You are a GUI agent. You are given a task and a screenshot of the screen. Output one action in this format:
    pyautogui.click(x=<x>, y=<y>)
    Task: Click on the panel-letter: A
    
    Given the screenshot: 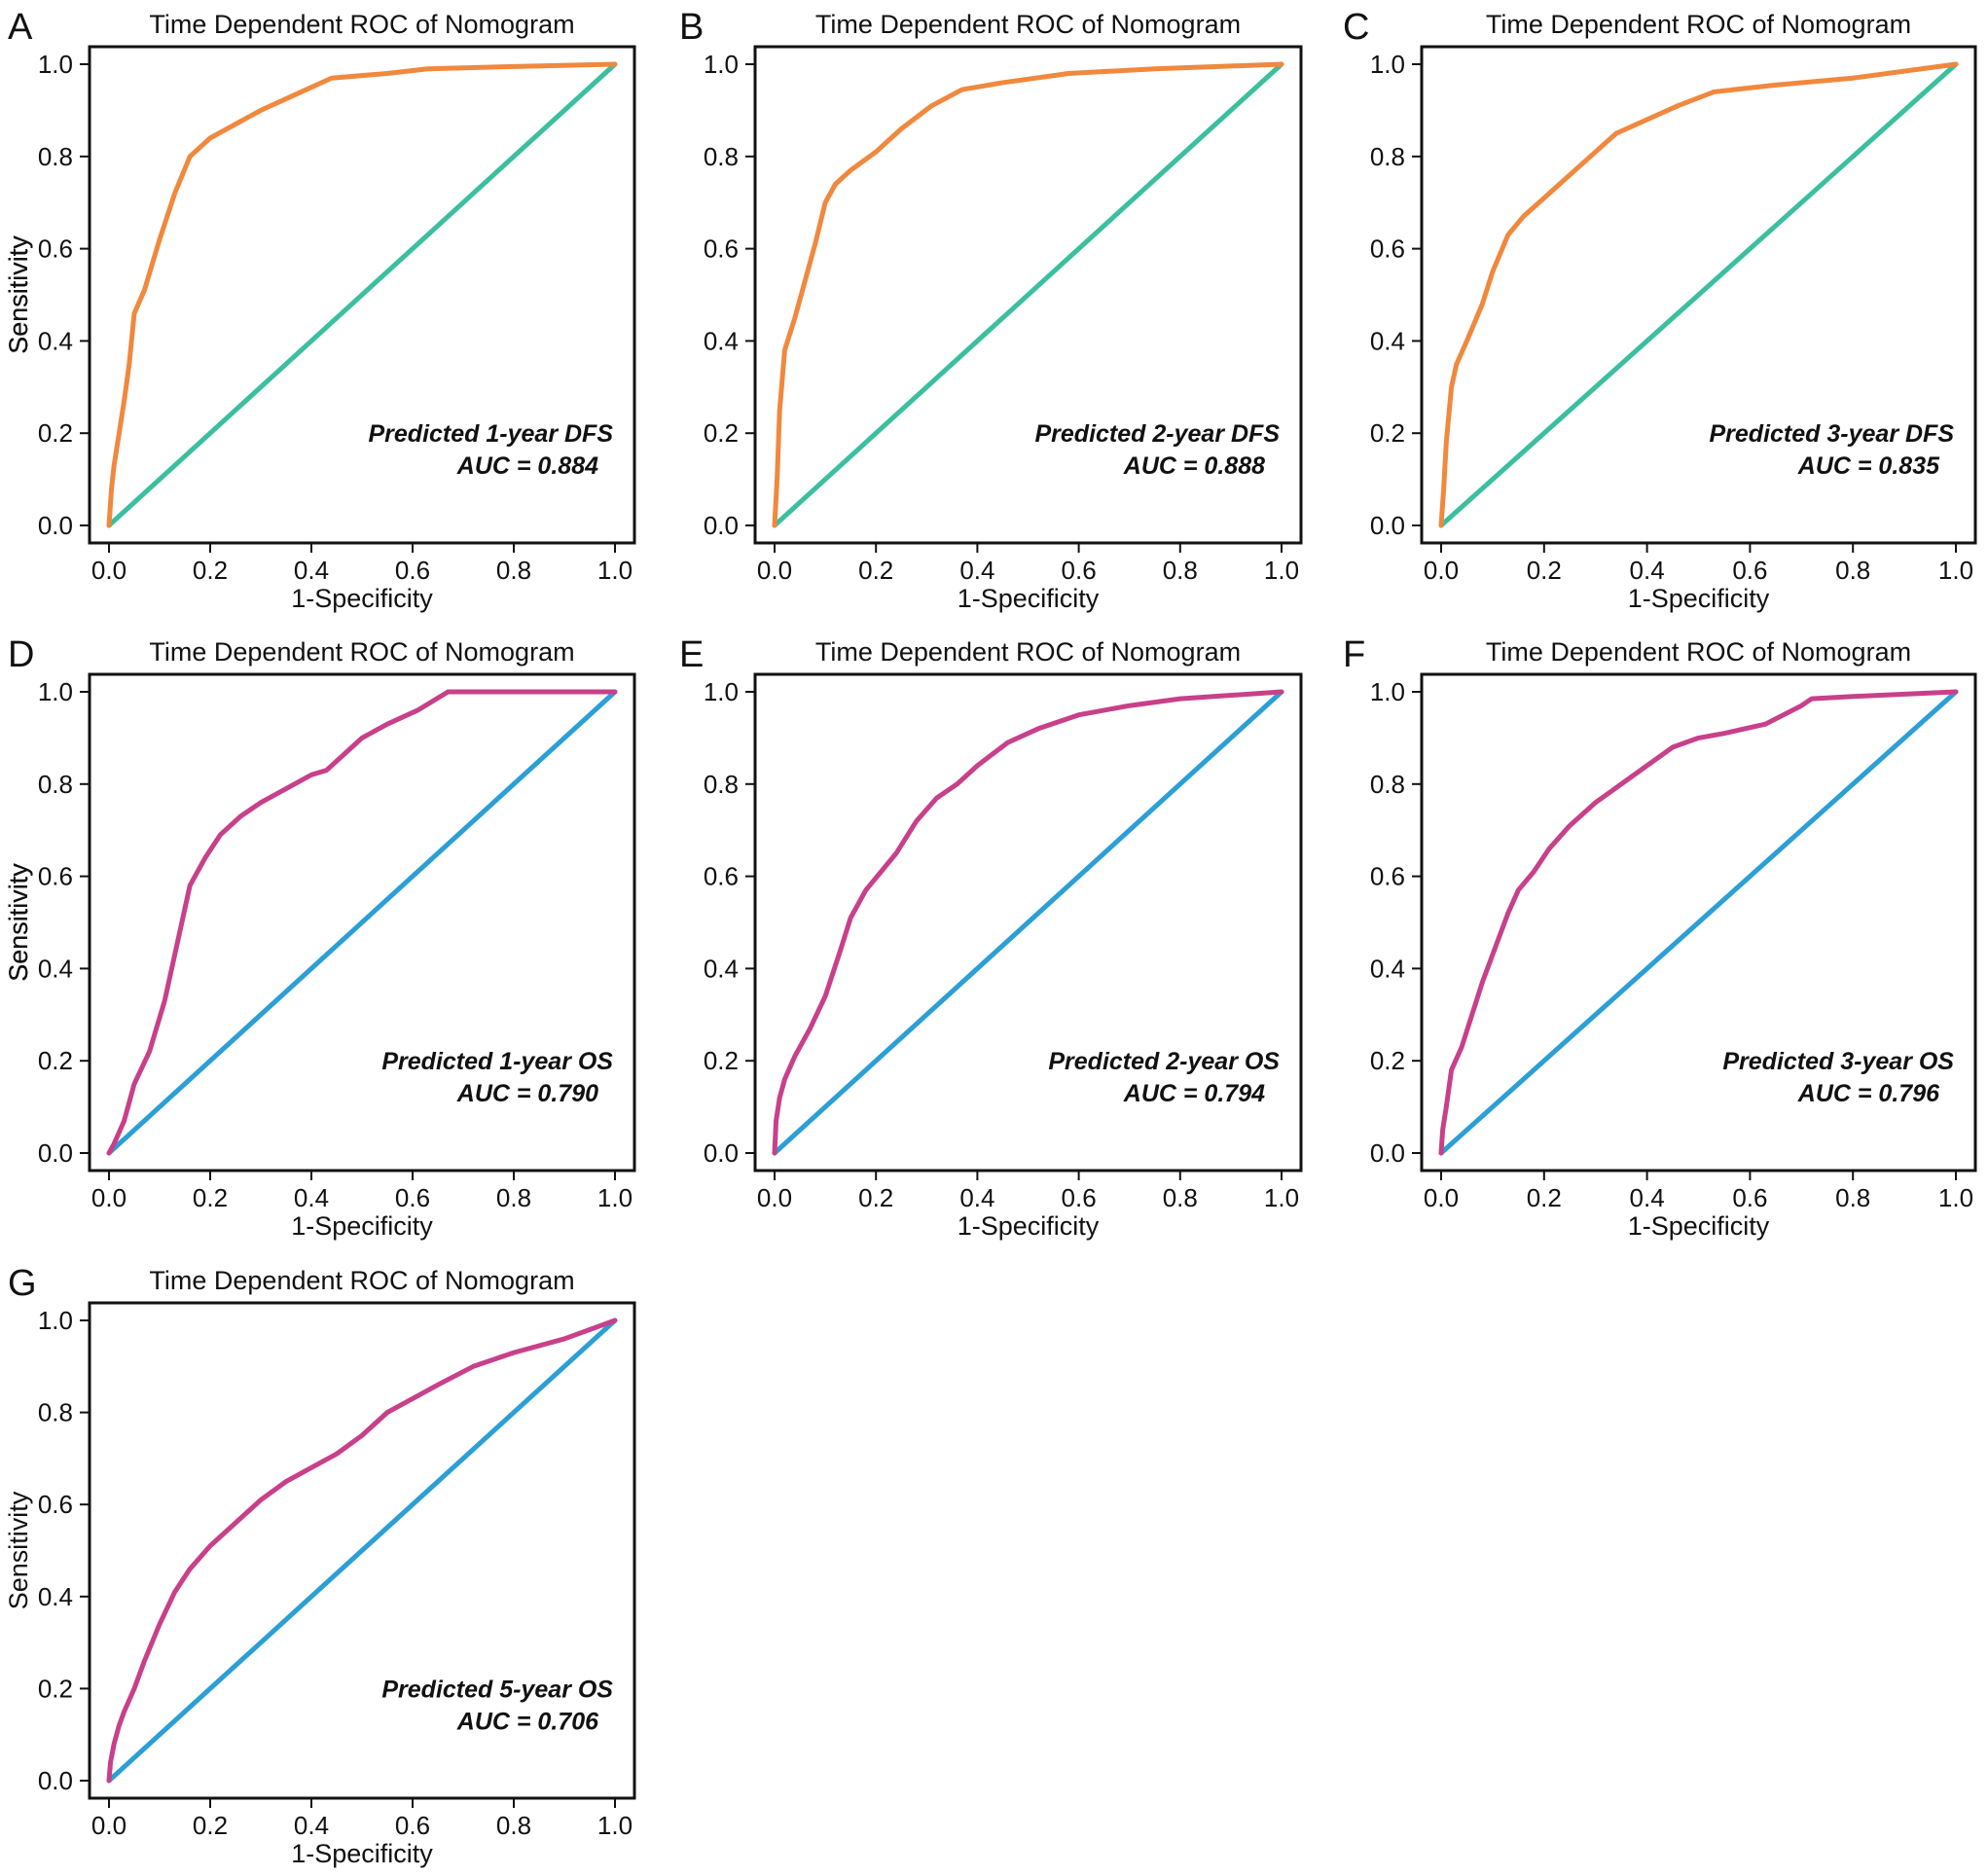 What is the action you would take?
    pyautogui.click(x=20, y=27)
    